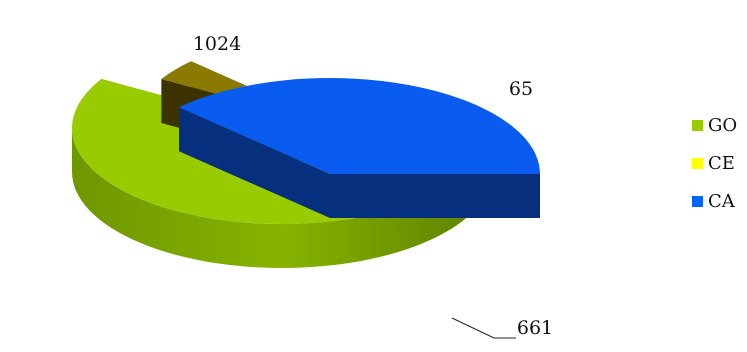 This screenshot has width=747, height=352. I want to click on legend-label-go: GO, so click(723, 125).